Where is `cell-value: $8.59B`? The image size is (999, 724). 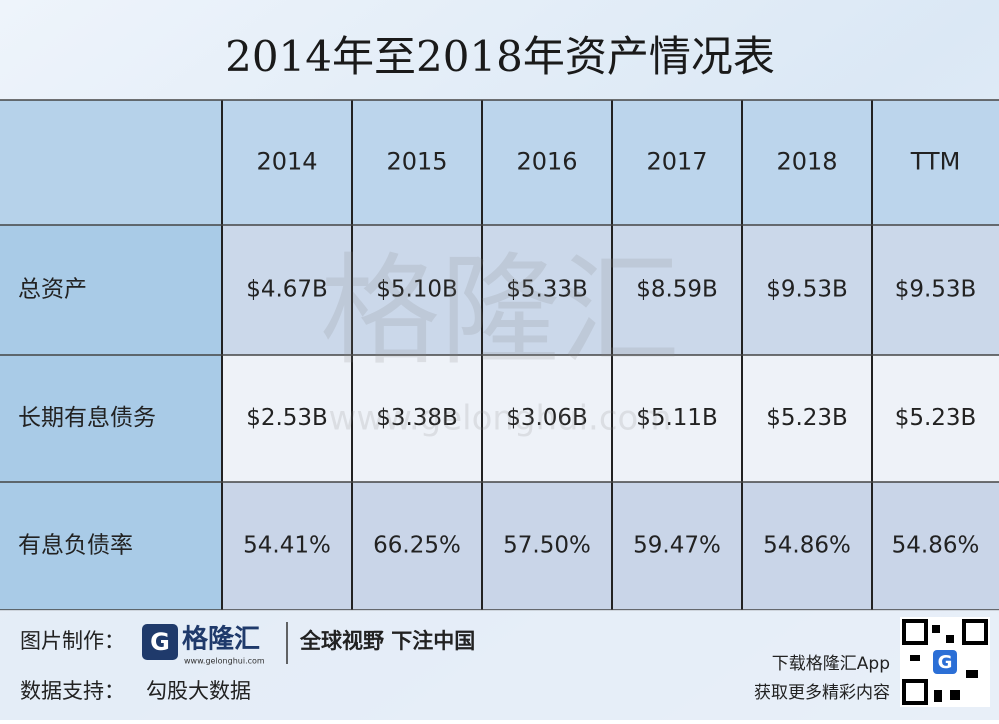
cell-value: $8.59B is located at coordinates (677, 290).